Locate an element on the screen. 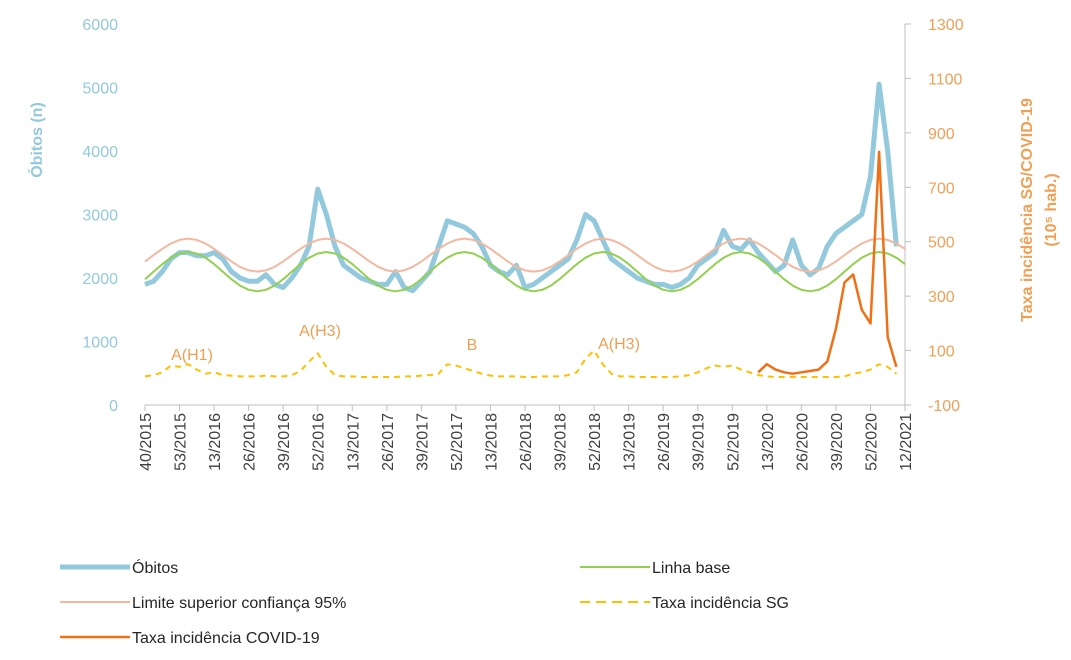 The height and width of the screenshot is (660, 1071). y-tick-label: 3000 is located at coordinates (100, 216).